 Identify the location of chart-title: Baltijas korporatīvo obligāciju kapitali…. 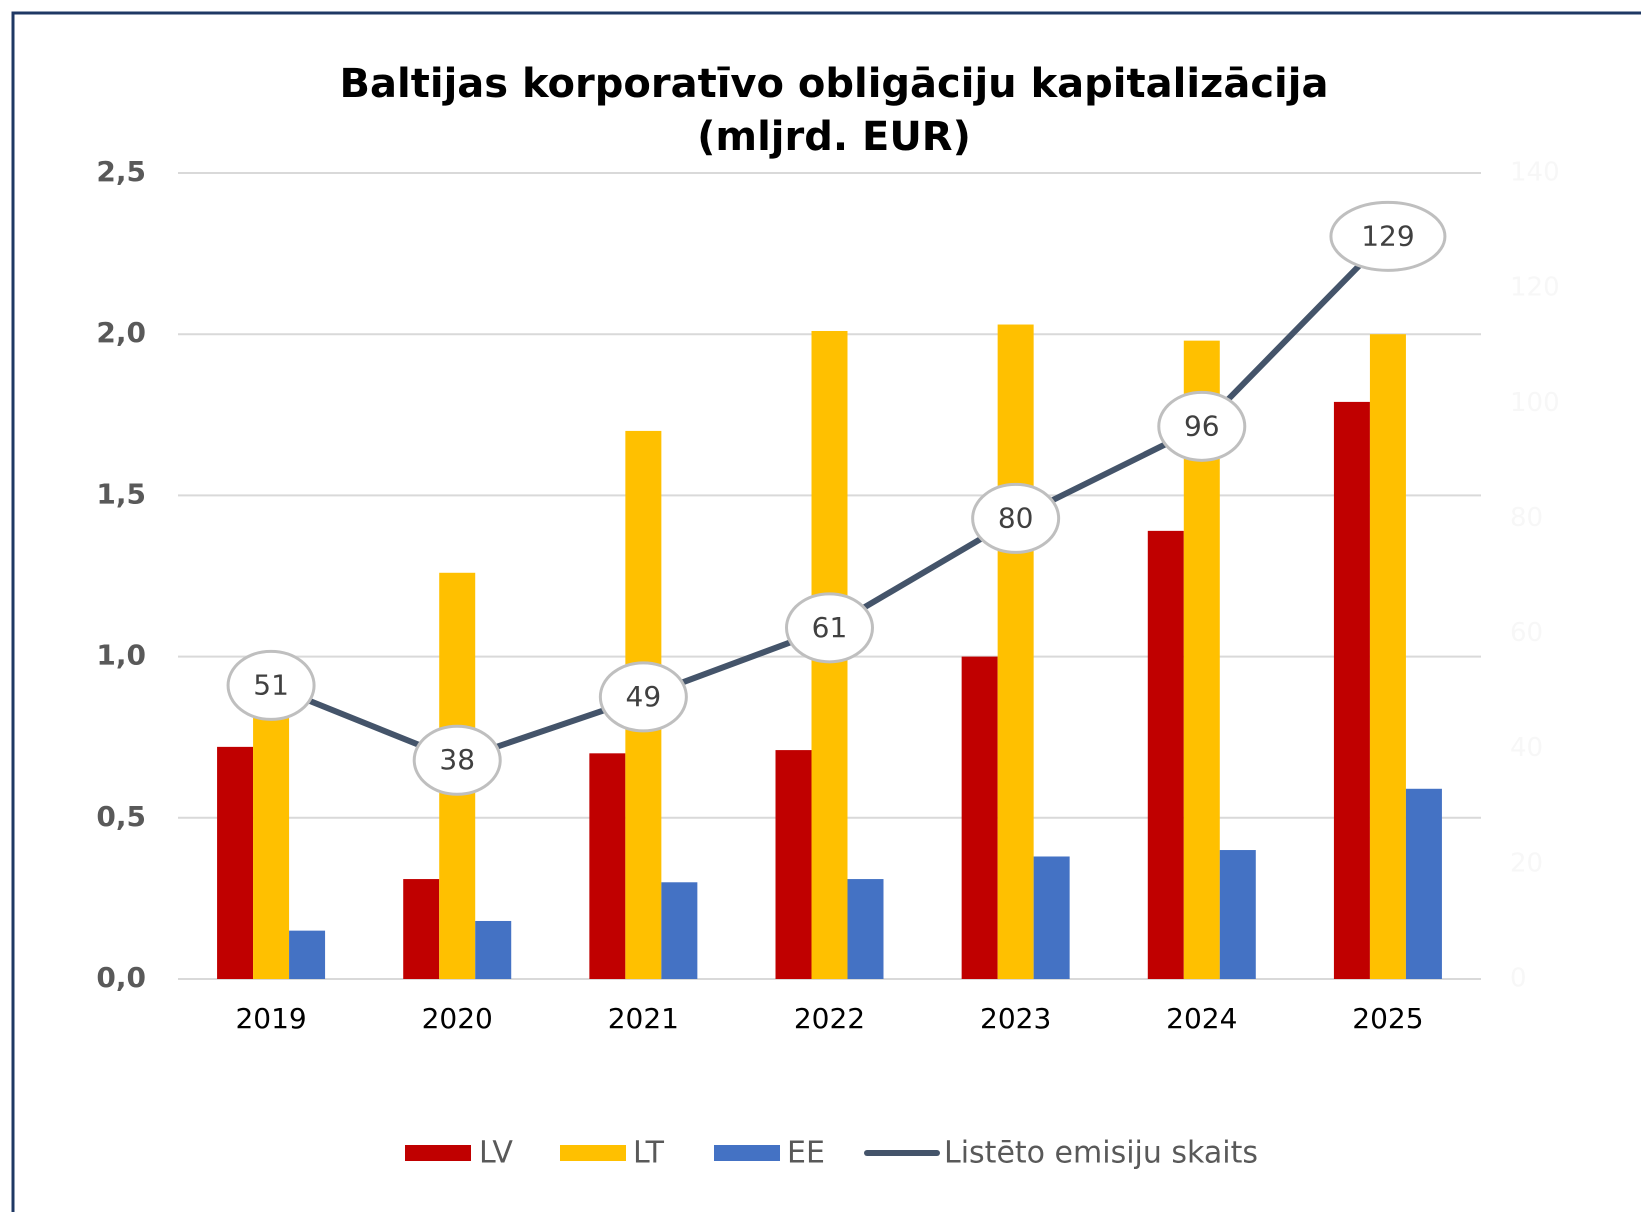
(834, 84).